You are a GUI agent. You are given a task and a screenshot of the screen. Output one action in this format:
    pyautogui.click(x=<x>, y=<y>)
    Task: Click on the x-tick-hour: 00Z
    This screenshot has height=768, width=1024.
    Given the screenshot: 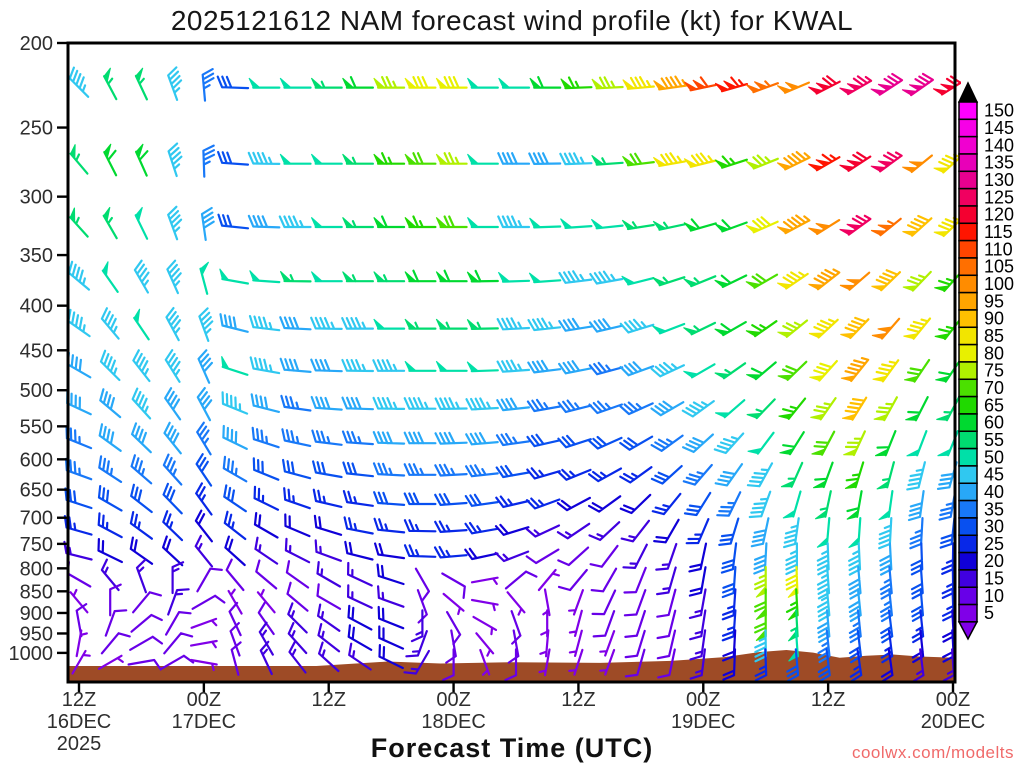 What is the action you would take?
    pyautogui.click(x=953, y=700)
    